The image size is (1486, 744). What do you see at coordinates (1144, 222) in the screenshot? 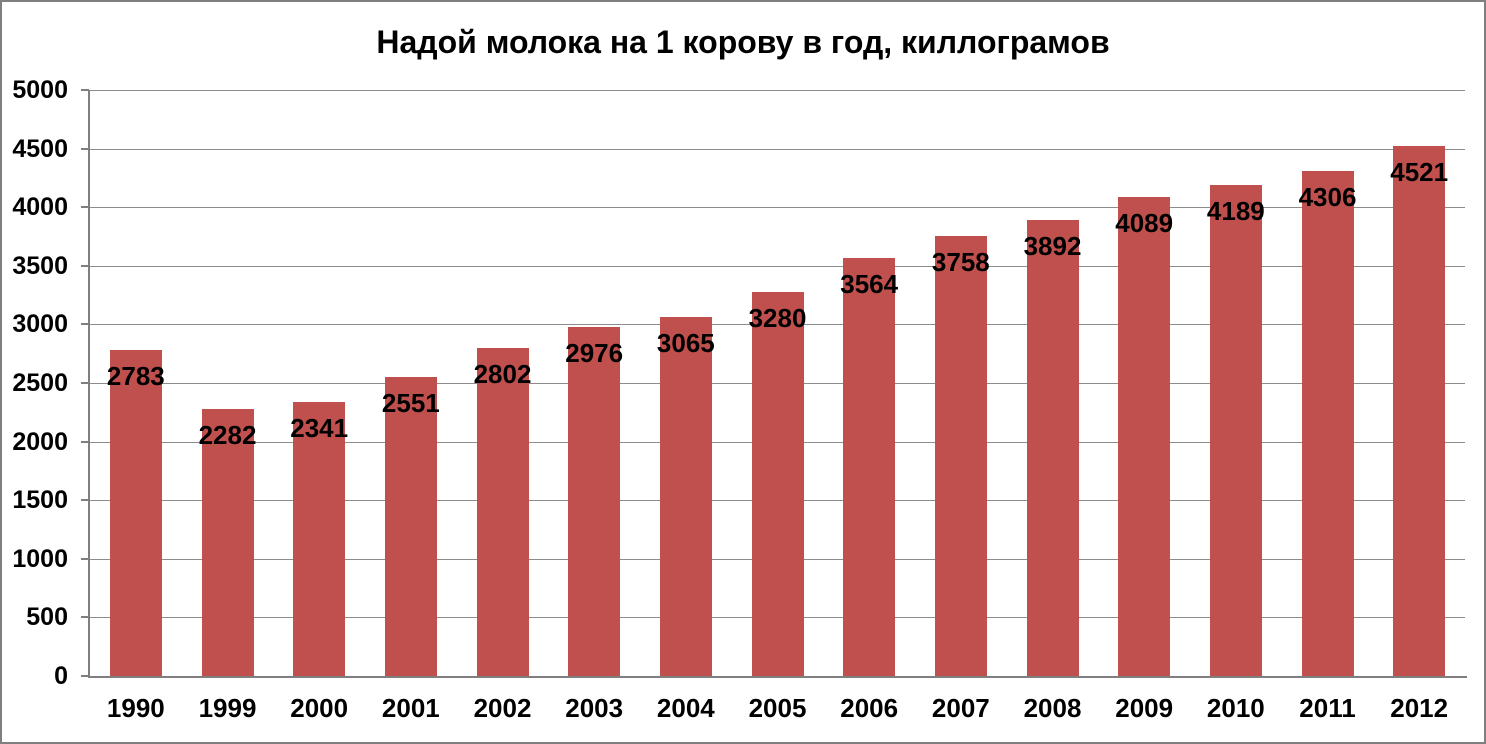
I see `bar-value-label: 4089` at bounding box center [1144, 222].